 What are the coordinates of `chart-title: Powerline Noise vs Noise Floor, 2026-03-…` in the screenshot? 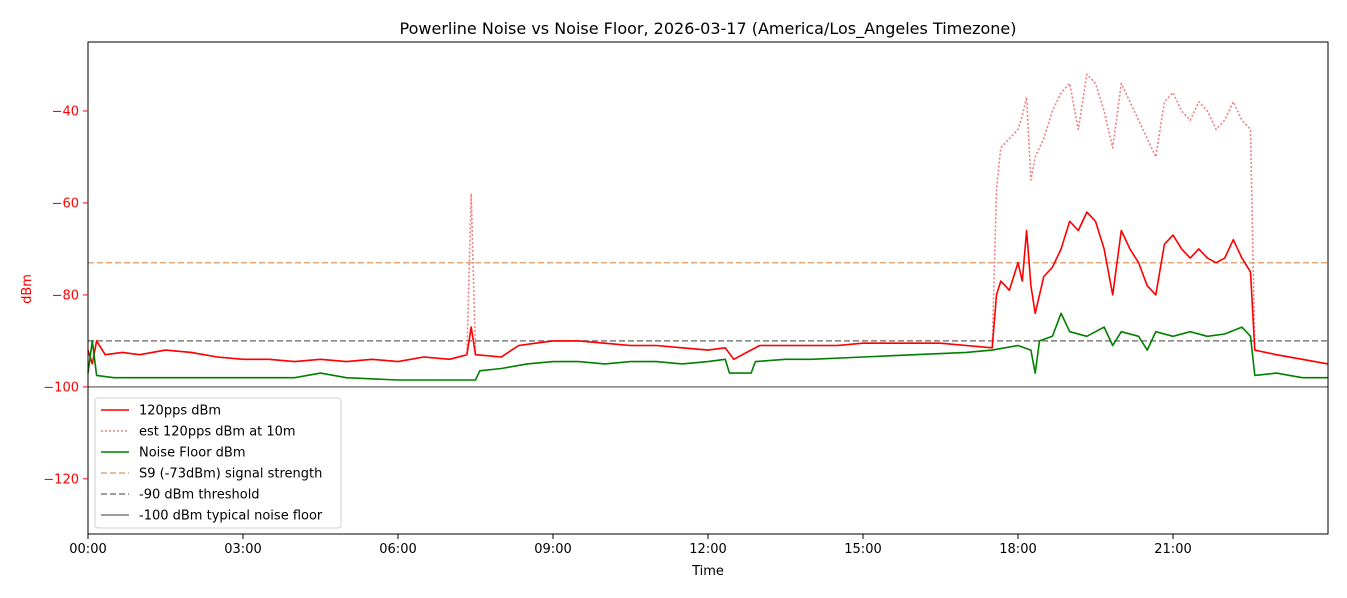 It's located at (708, 29).